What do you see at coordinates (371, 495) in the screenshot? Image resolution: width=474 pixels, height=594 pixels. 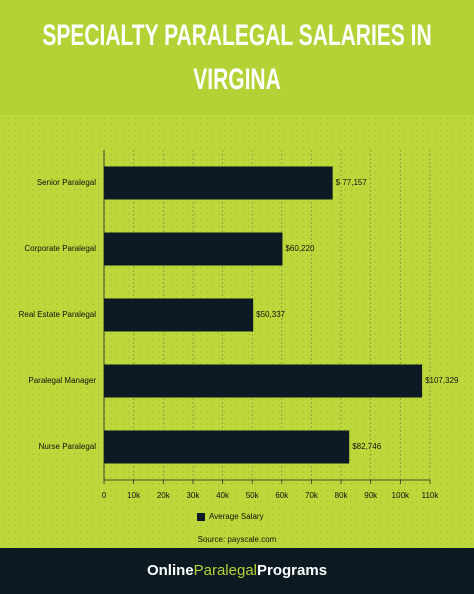 I see `x-tick-label: 90k` at bounding box center [371, 495].